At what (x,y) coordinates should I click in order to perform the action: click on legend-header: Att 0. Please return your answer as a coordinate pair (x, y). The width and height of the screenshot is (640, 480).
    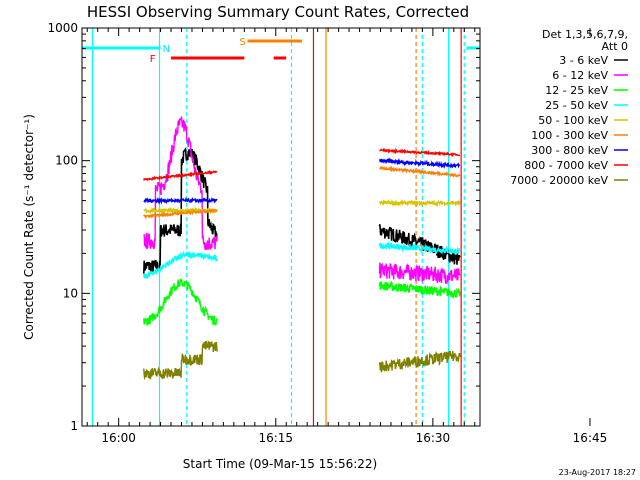
    Looking at the image, I should click on (615, 46).